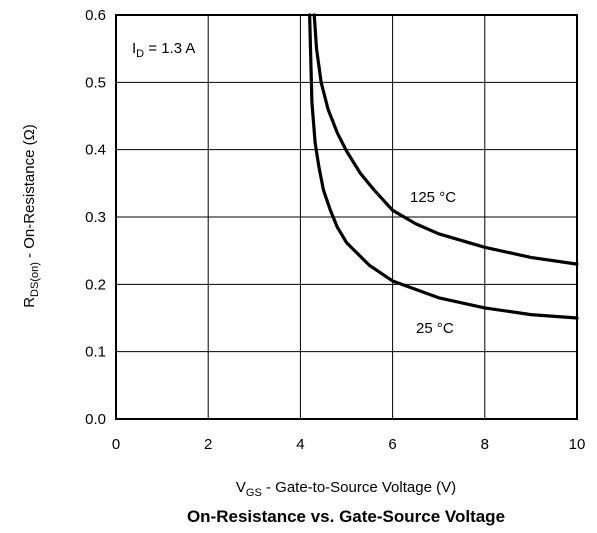  I want to click on x-tick-label: 8, so click(485, 444).